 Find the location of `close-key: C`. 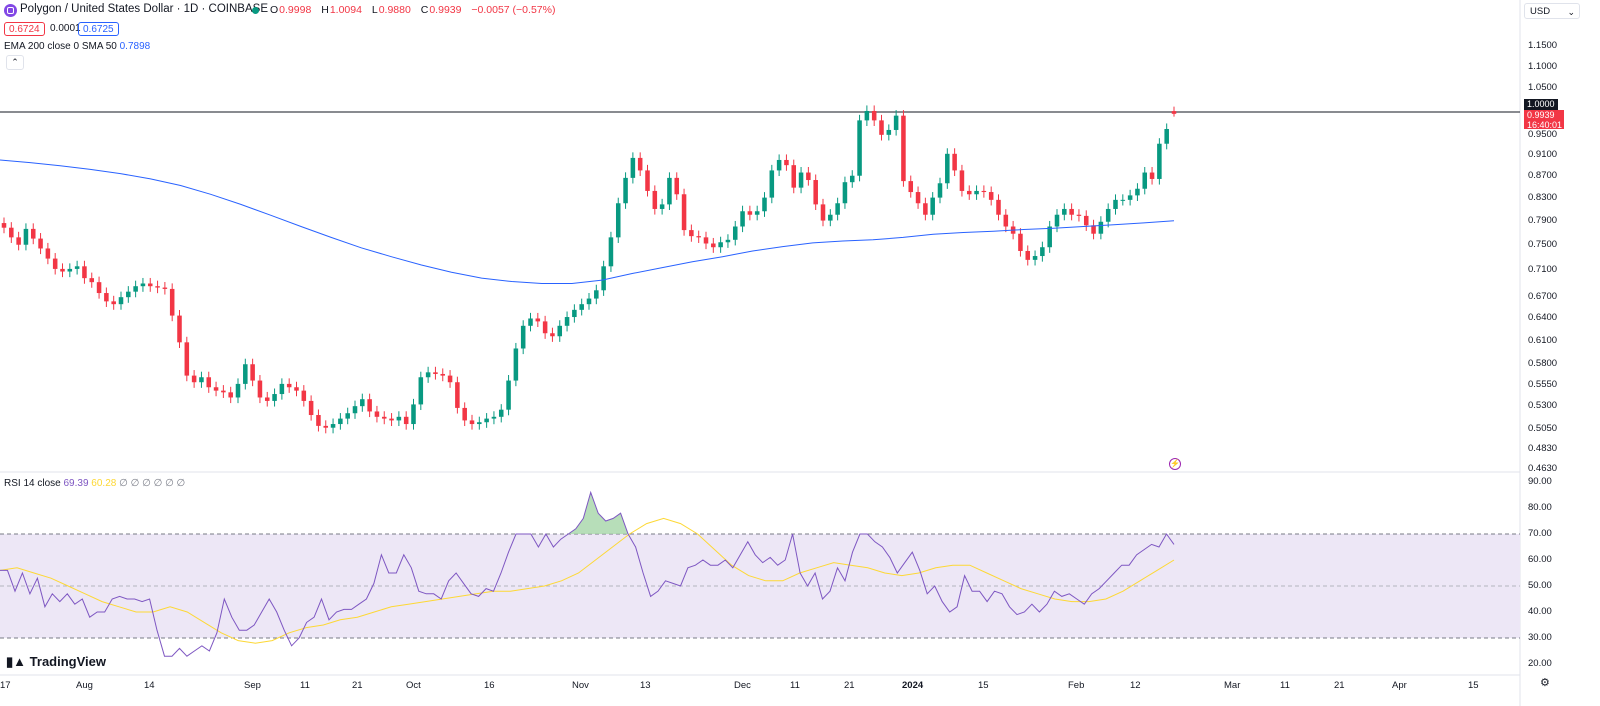

close-key: C is located at coordinates (424, 10).